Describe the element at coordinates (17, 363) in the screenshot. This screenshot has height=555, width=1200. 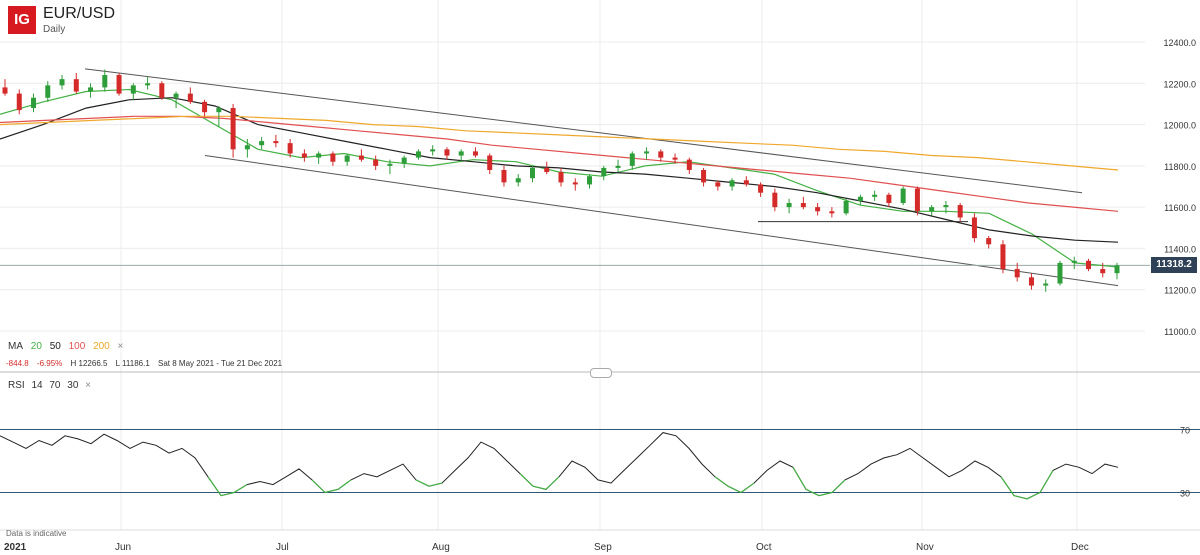
I see `change-value: -844.8` at that location.